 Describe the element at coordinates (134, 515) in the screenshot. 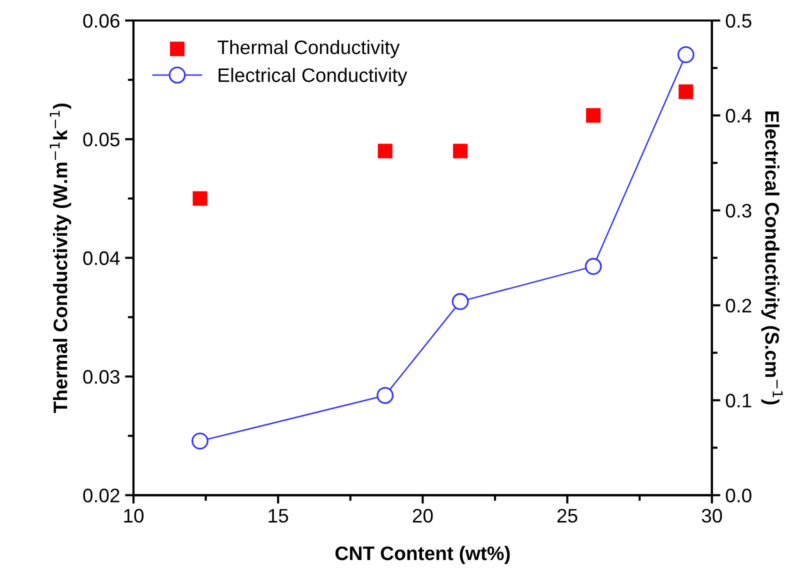

I see `x-tick-label: 10` at that location.